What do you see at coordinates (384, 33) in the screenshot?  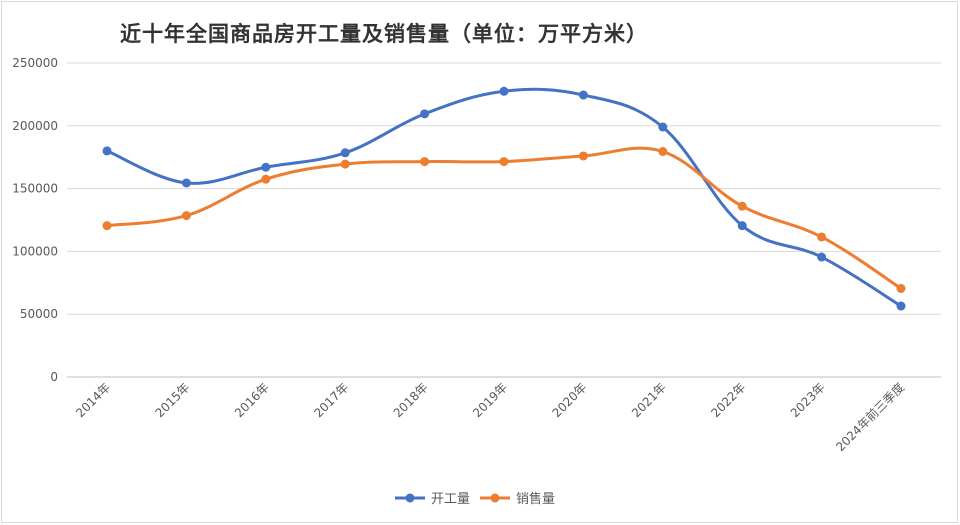 I see `chart-title: 近十年全国商品房开工量及销售量（单位：万平方米）` at bounding box center [384, 33].